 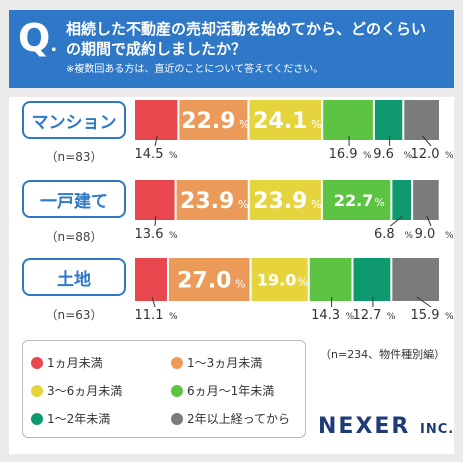 I want to click on question-note: ※複数回ある方は、直近のことについて答えてください。, so click(x=195, y=69).